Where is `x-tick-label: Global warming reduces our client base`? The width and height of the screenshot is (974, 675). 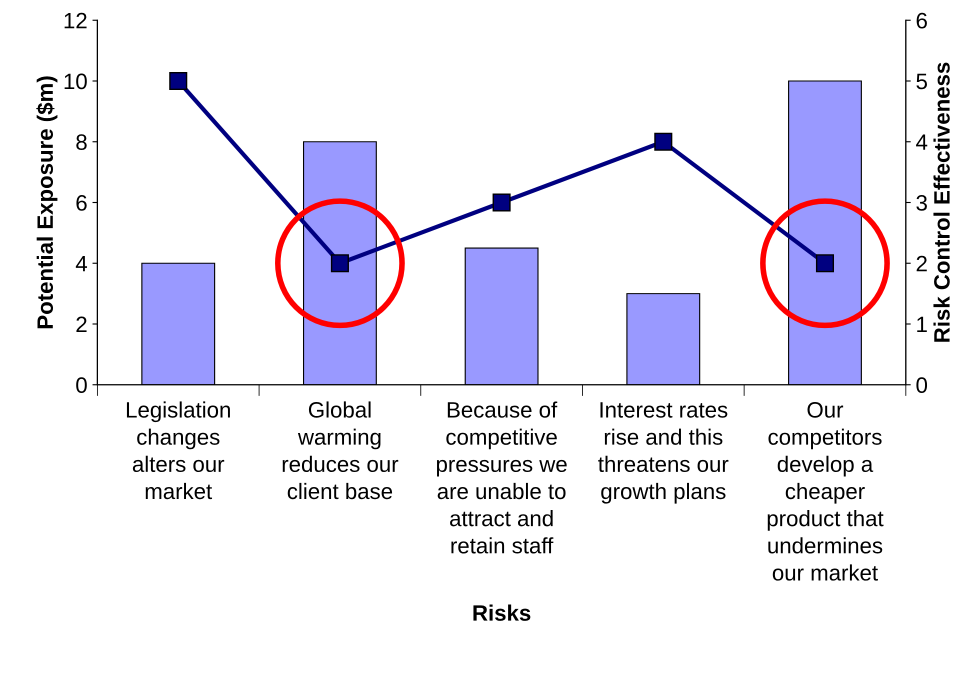
x-tick-label: Global warming reduces our client base is located at coordinates (340, 450).